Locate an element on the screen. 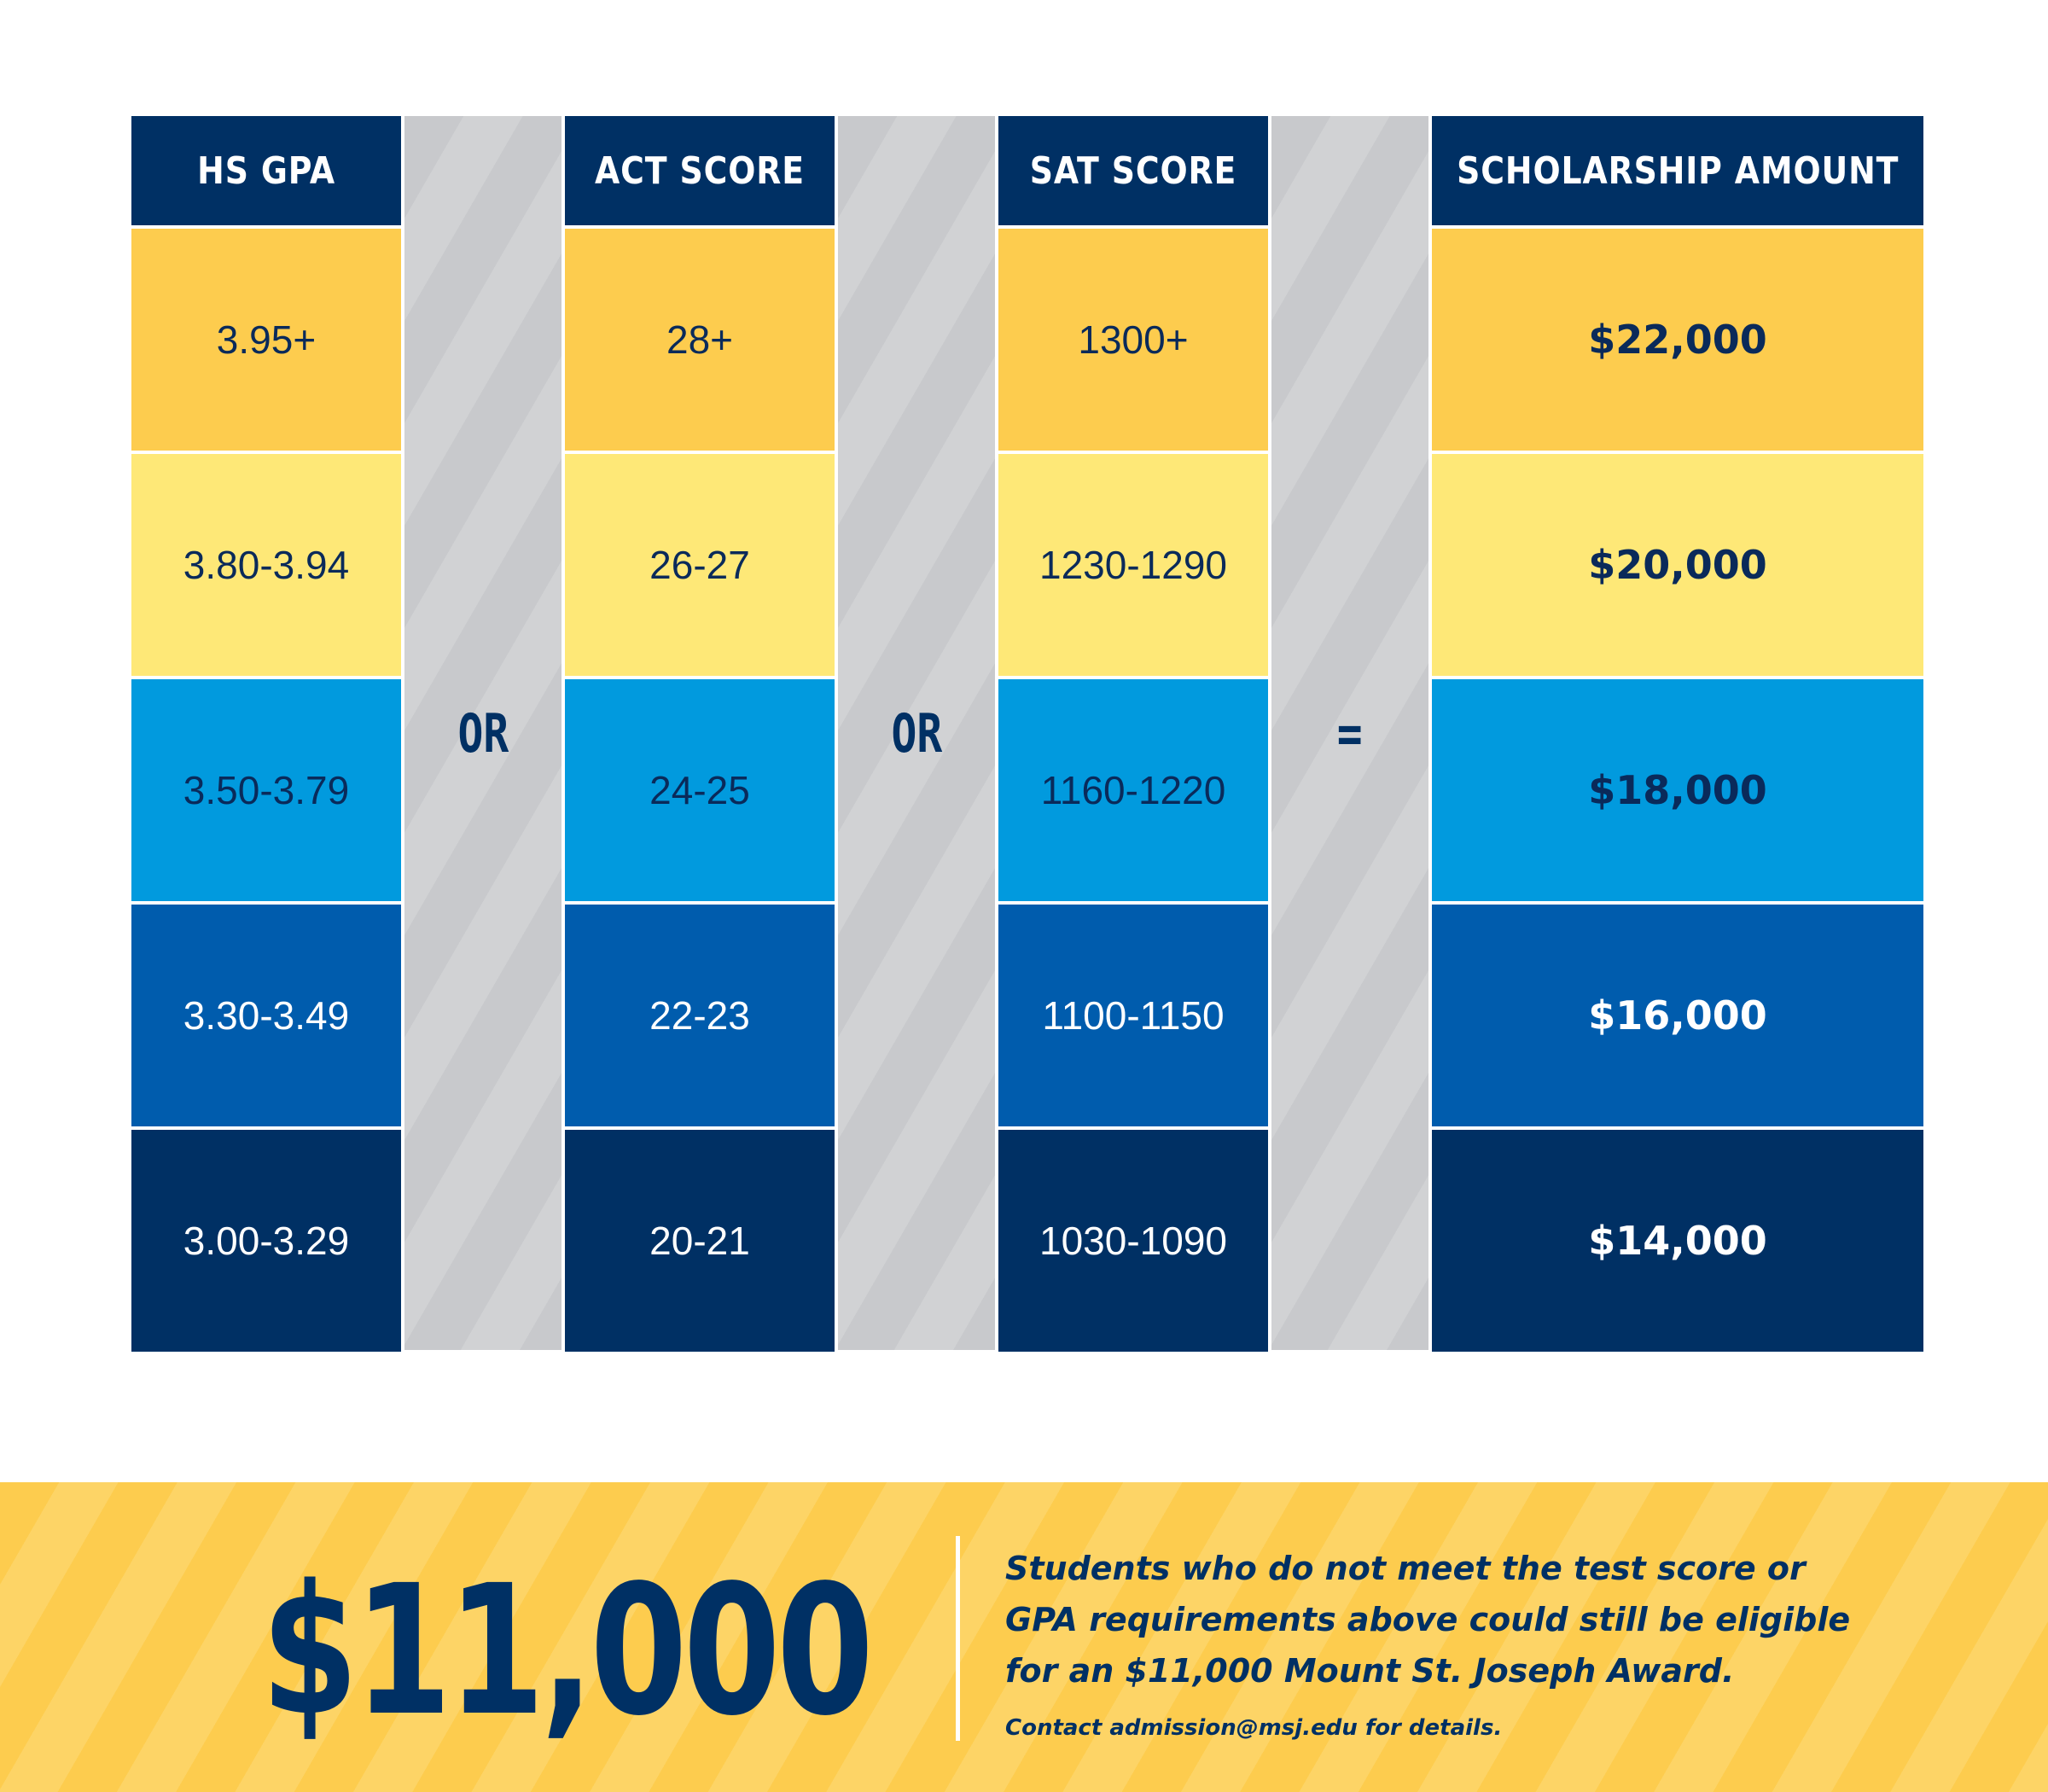 This screenshot has width=2048, height=1792. sat-cell: 1160-1220 is located at coordinates (1133, 790).